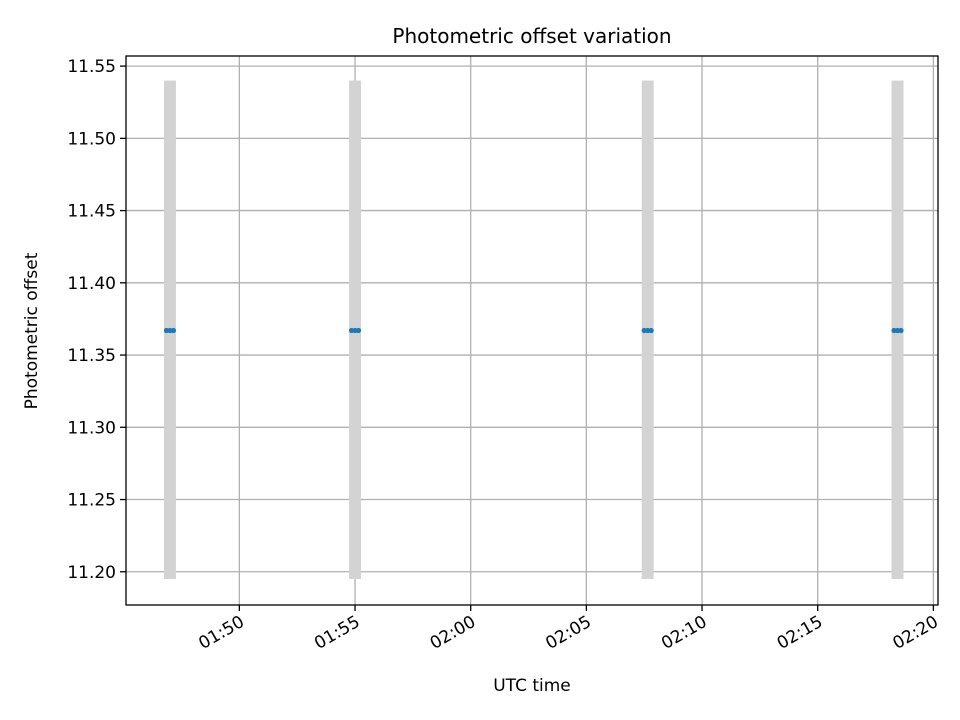  What do you see at coordinates (568, 633) in the screenshot?
I see `x-tick-label: 02:05` at bounding box center [568, 633].